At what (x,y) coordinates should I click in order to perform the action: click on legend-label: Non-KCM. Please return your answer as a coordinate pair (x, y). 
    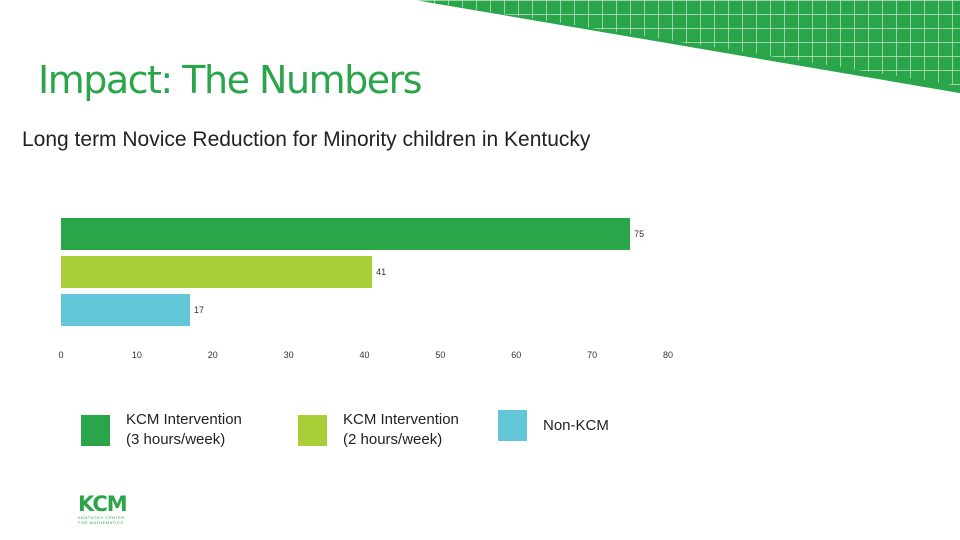
    Looking at the image, I should click on (576, 425).